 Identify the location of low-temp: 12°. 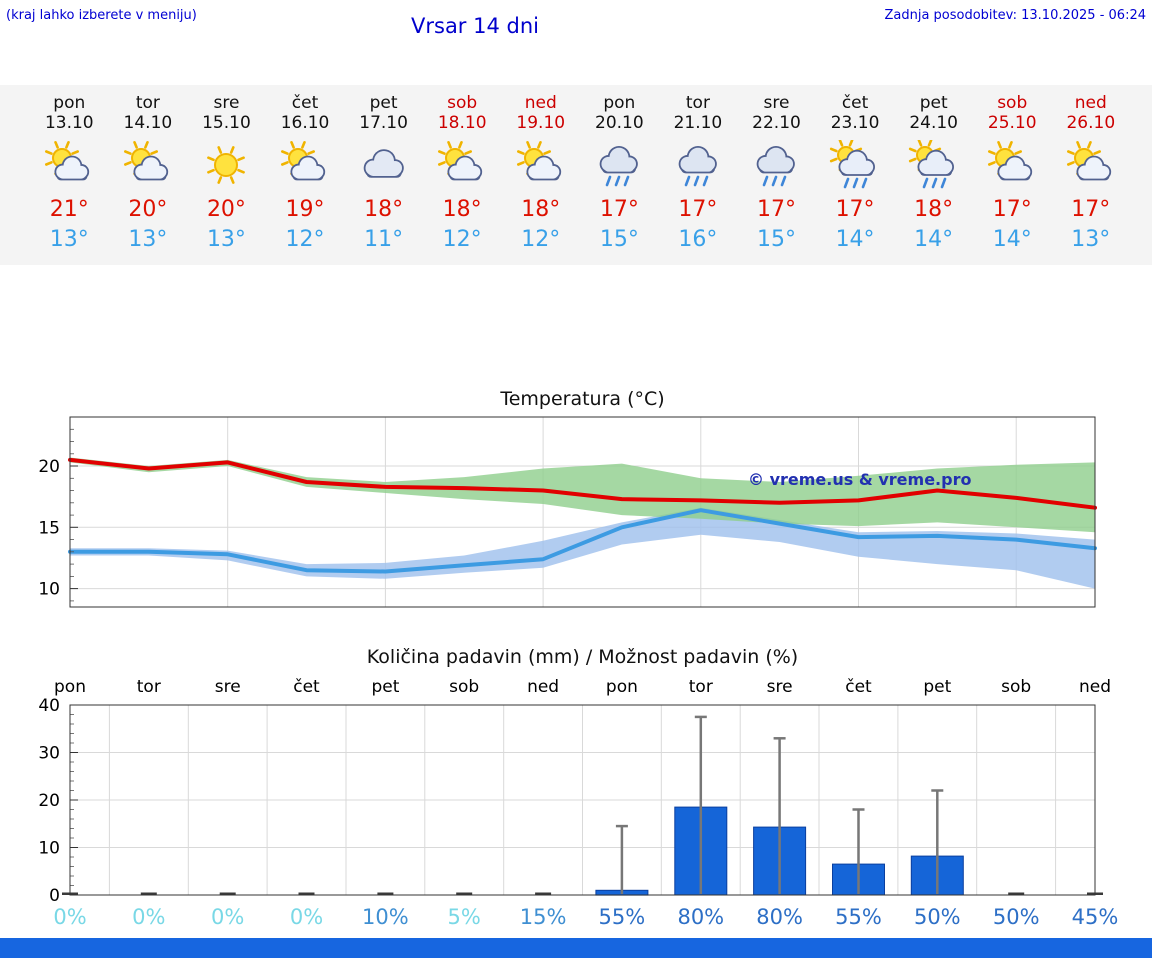
(305, 239).